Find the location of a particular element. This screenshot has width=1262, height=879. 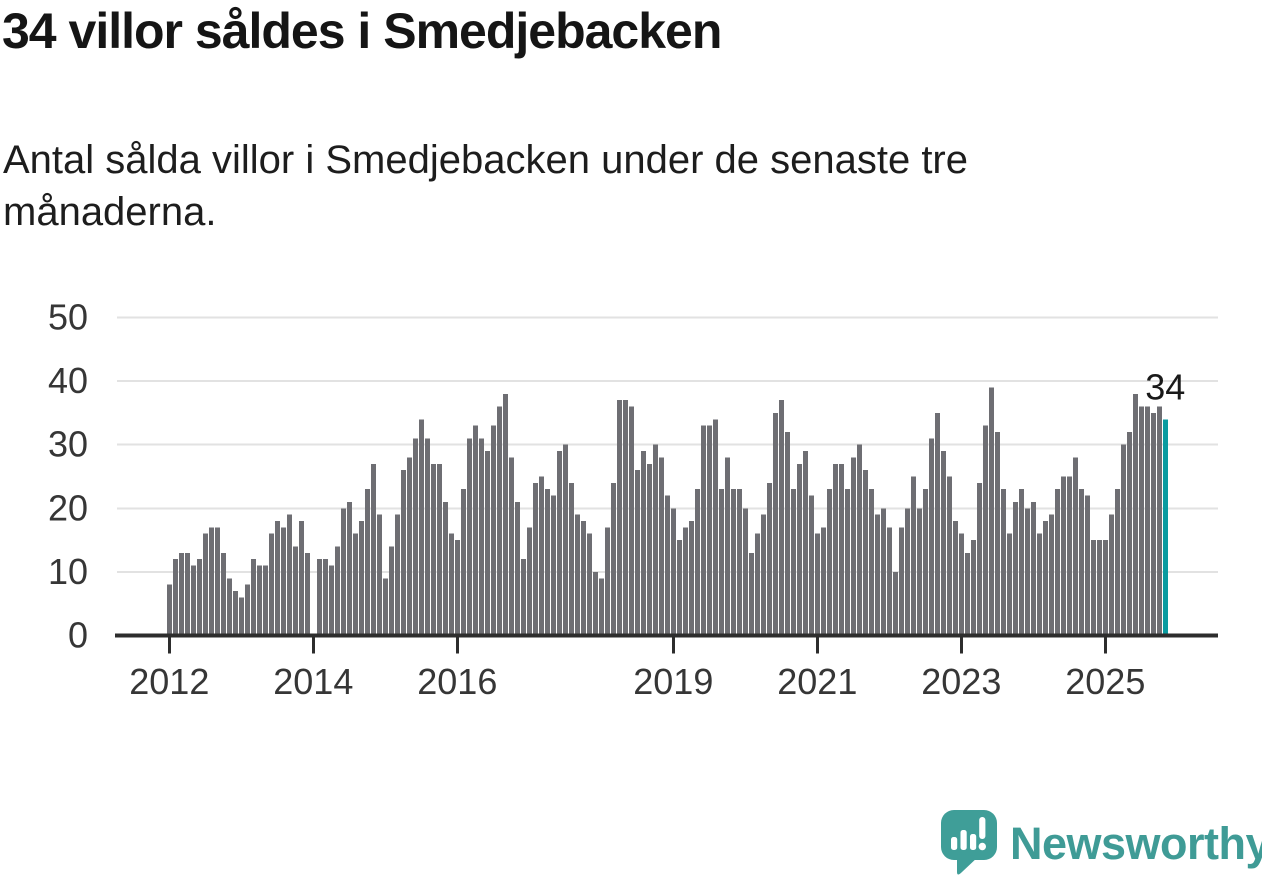

x-tick-label-2014: 2014 is located at coordinates (313, 681).